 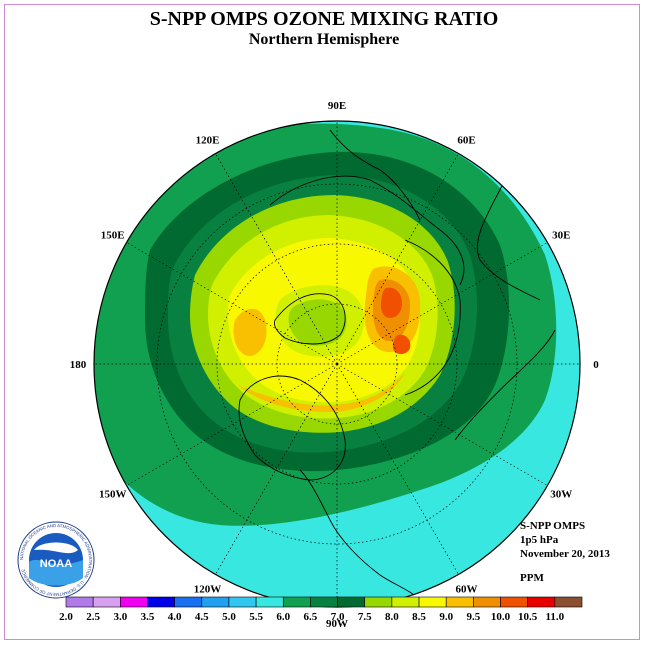 I want to click on lon-label: 150W, so click(x=113, y=495).